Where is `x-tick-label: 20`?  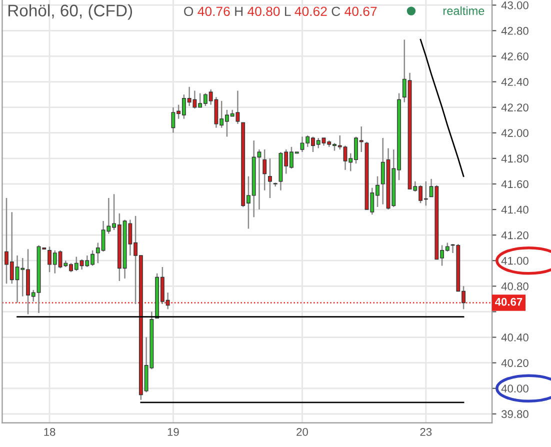 x-tick-label: 20 is located at coordinates (302, 432).